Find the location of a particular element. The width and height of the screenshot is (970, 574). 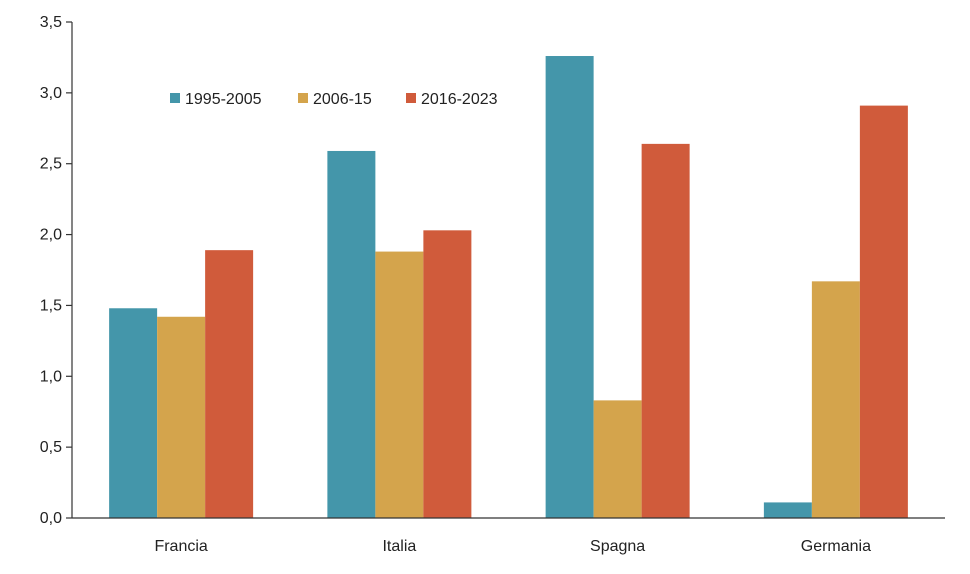

y-ticks: 0,0 0,5 1,0 1,5 2,0 2,5 3,0 3,5 is located at coordinates (56, 270).